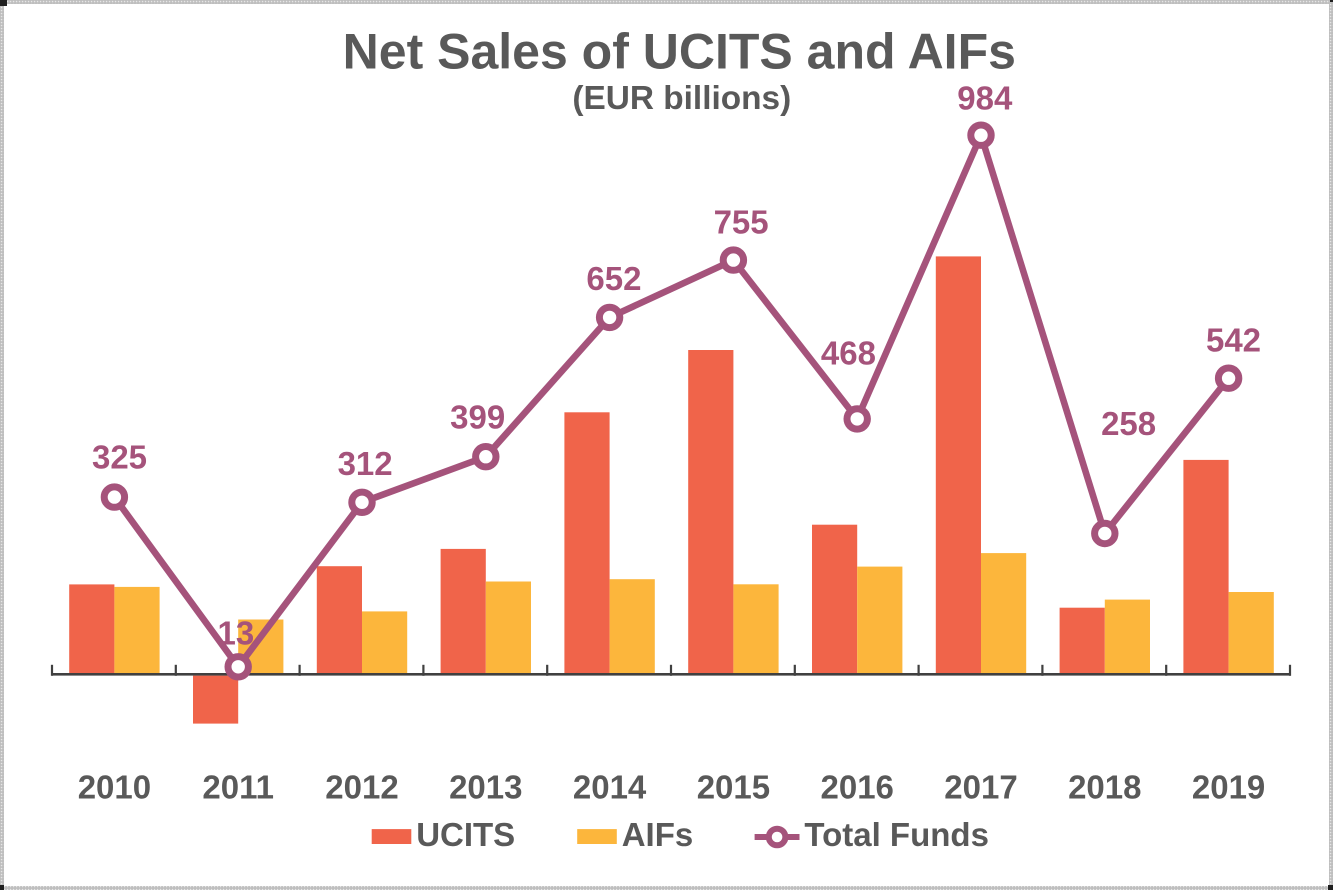 This screenshot has height=890, width=1333. Describe the element at coordinates (114, 787) in the screenshot. I see `svg-text: 2010` at that location.